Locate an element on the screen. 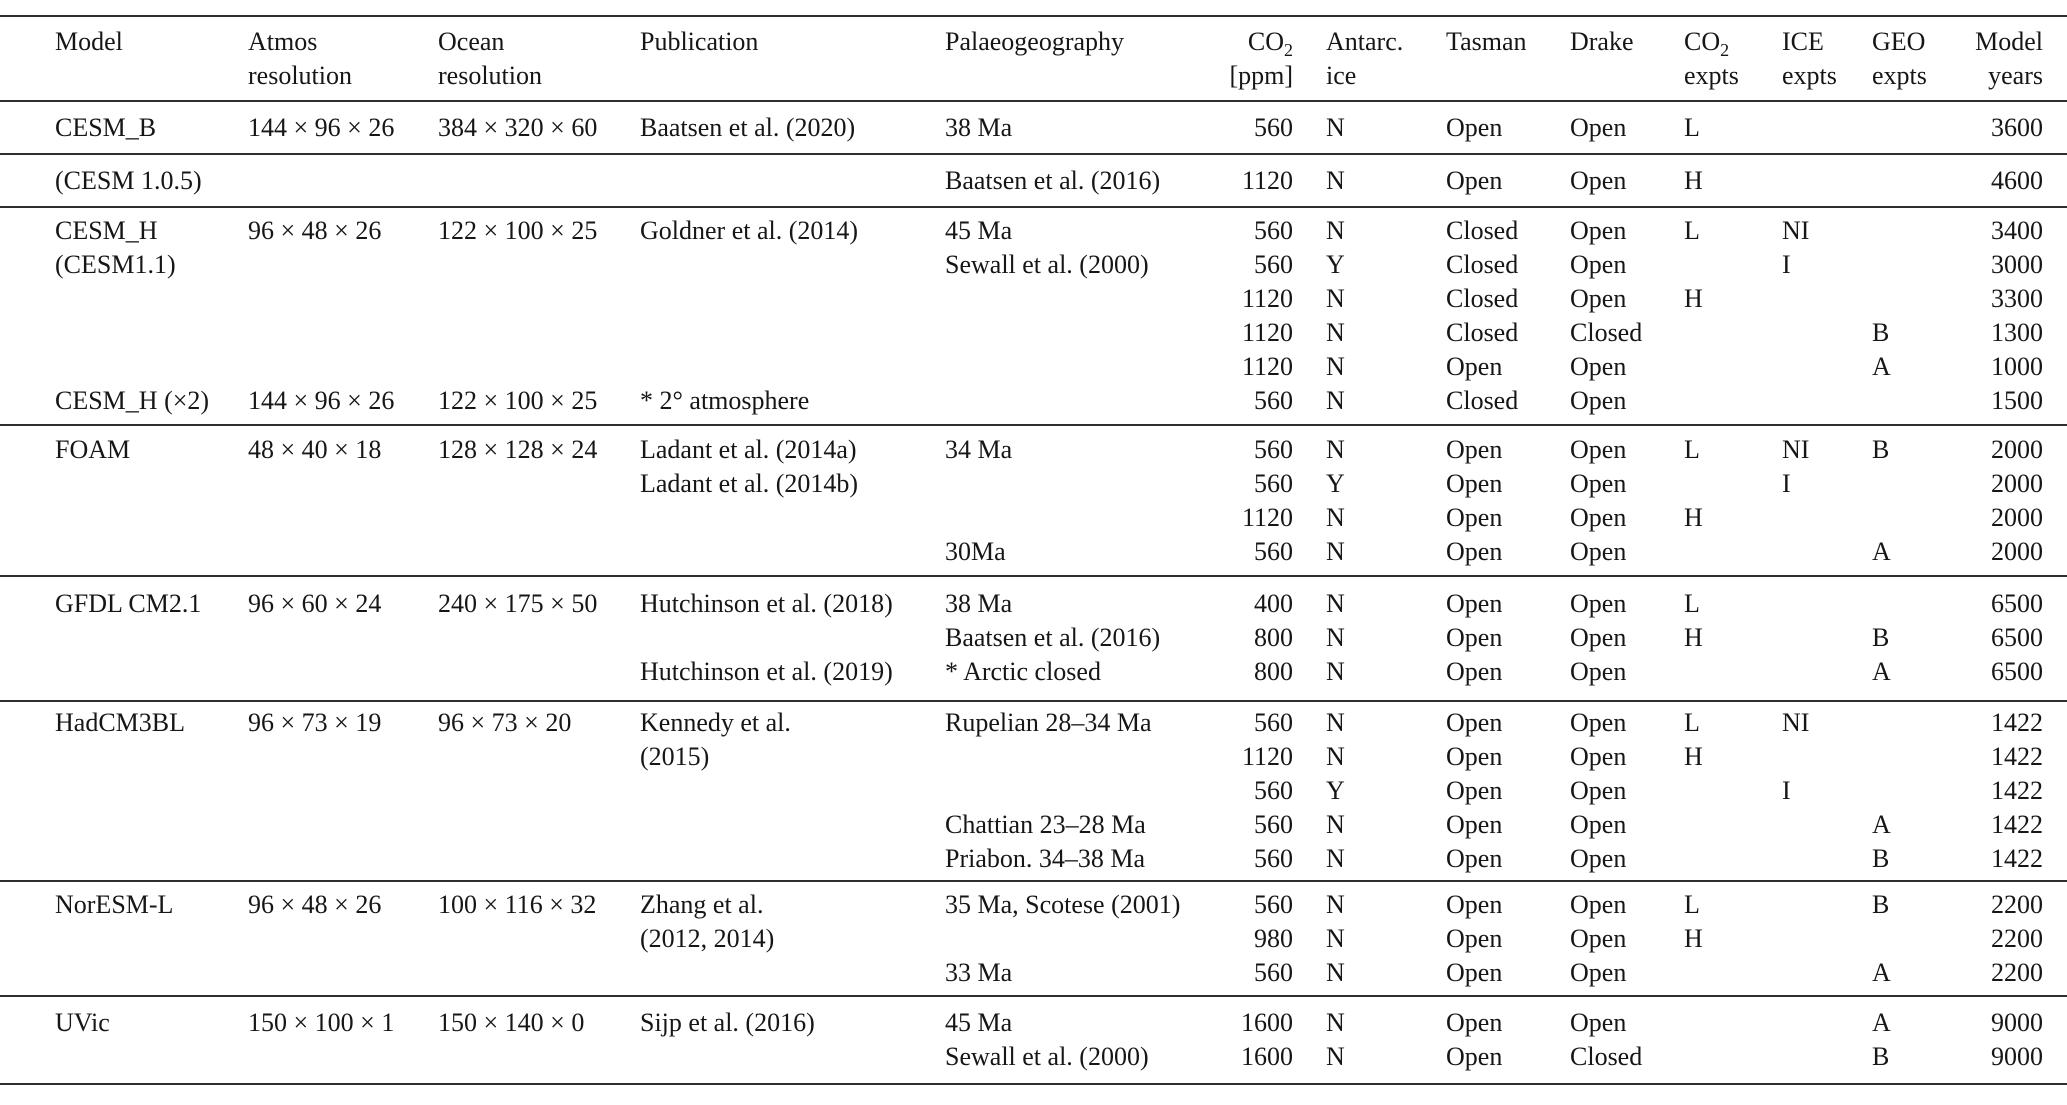 The image size is (2067, 1105). table-cell: Baatsen et al. (2016) is located at coordinates (1071, 181).